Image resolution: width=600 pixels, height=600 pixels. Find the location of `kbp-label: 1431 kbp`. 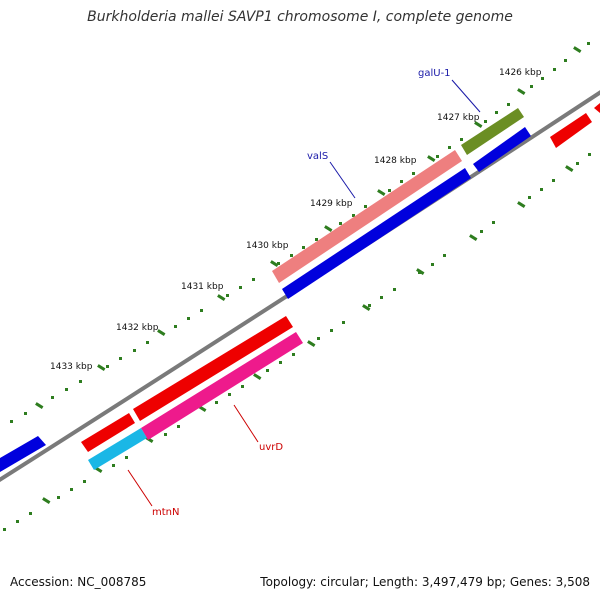

kbp-label: 1431 kbp is located at coordinates (202, 287).